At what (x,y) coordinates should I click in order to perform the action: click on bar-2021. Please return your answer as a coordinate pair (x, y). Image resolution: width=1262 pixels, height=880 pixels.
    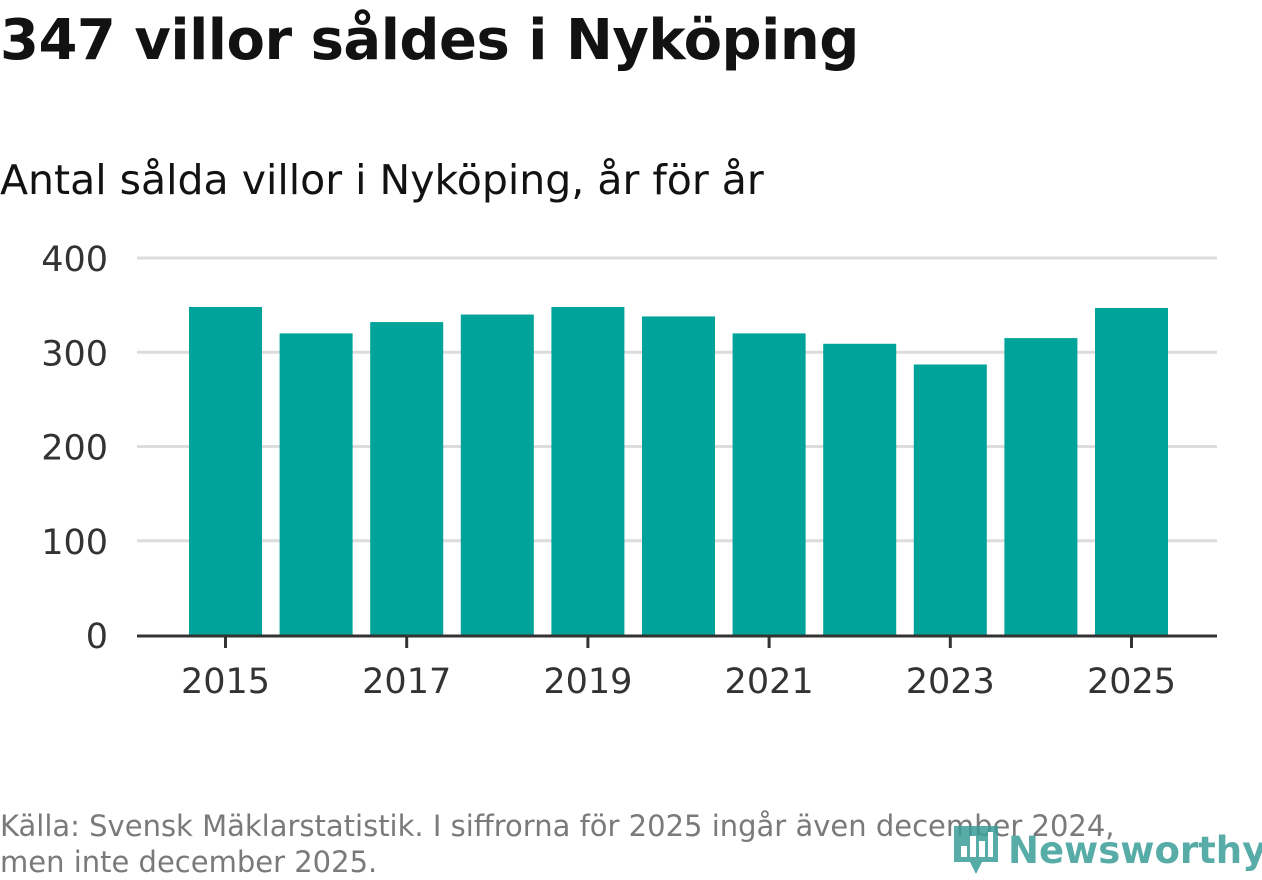
    Looking at the image, I should click on (769, 484).